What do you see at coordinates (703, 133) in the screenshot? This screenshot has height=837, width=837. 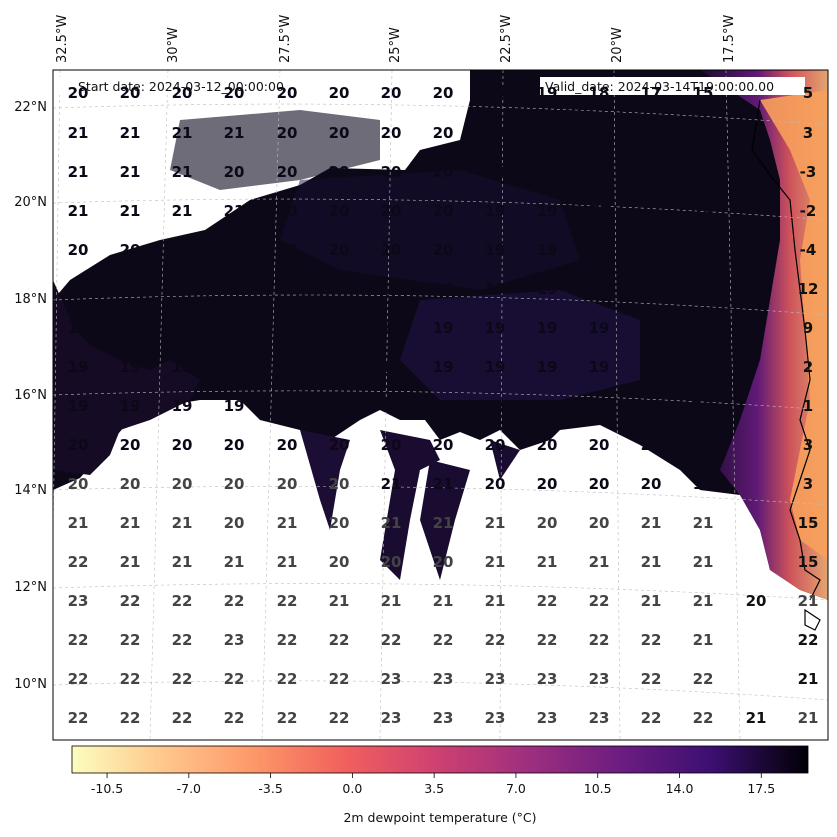 I see `dewpoint-value: 14` at bounding box center [703, 133].